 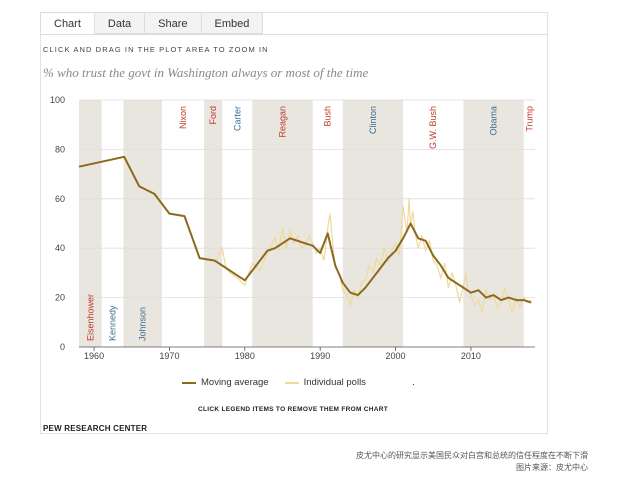 What do you see at coordinates (60, 298) in the screenshot?
I see `y-tick-label: 20` at bounding box center [60, 298].